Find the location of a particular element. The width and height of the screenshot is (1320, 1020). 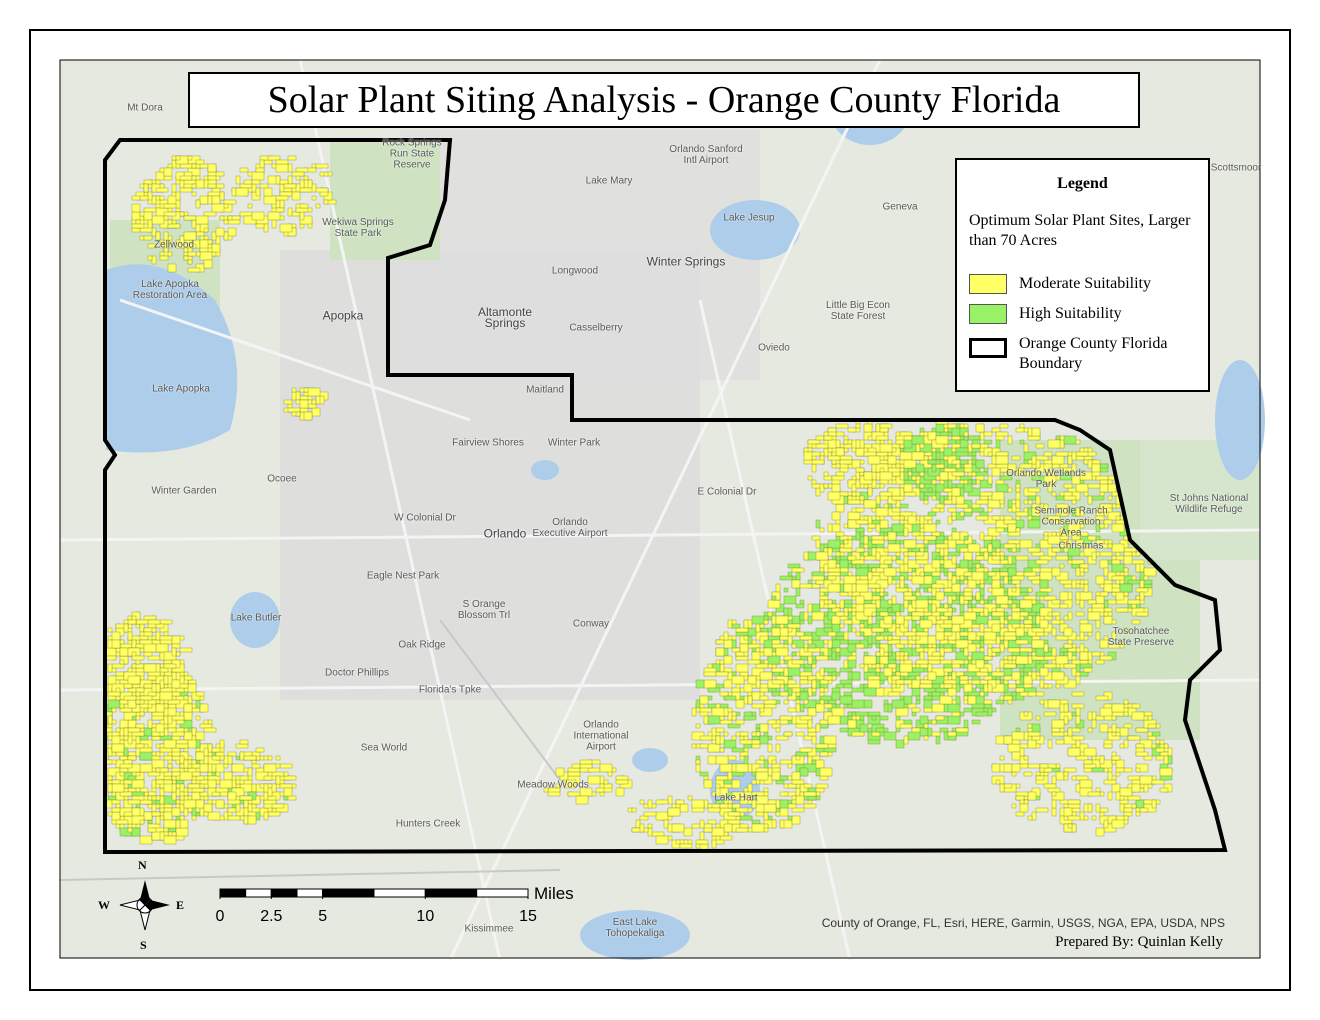

place-label: Lake Apopka is located at coordinates (181, 389).